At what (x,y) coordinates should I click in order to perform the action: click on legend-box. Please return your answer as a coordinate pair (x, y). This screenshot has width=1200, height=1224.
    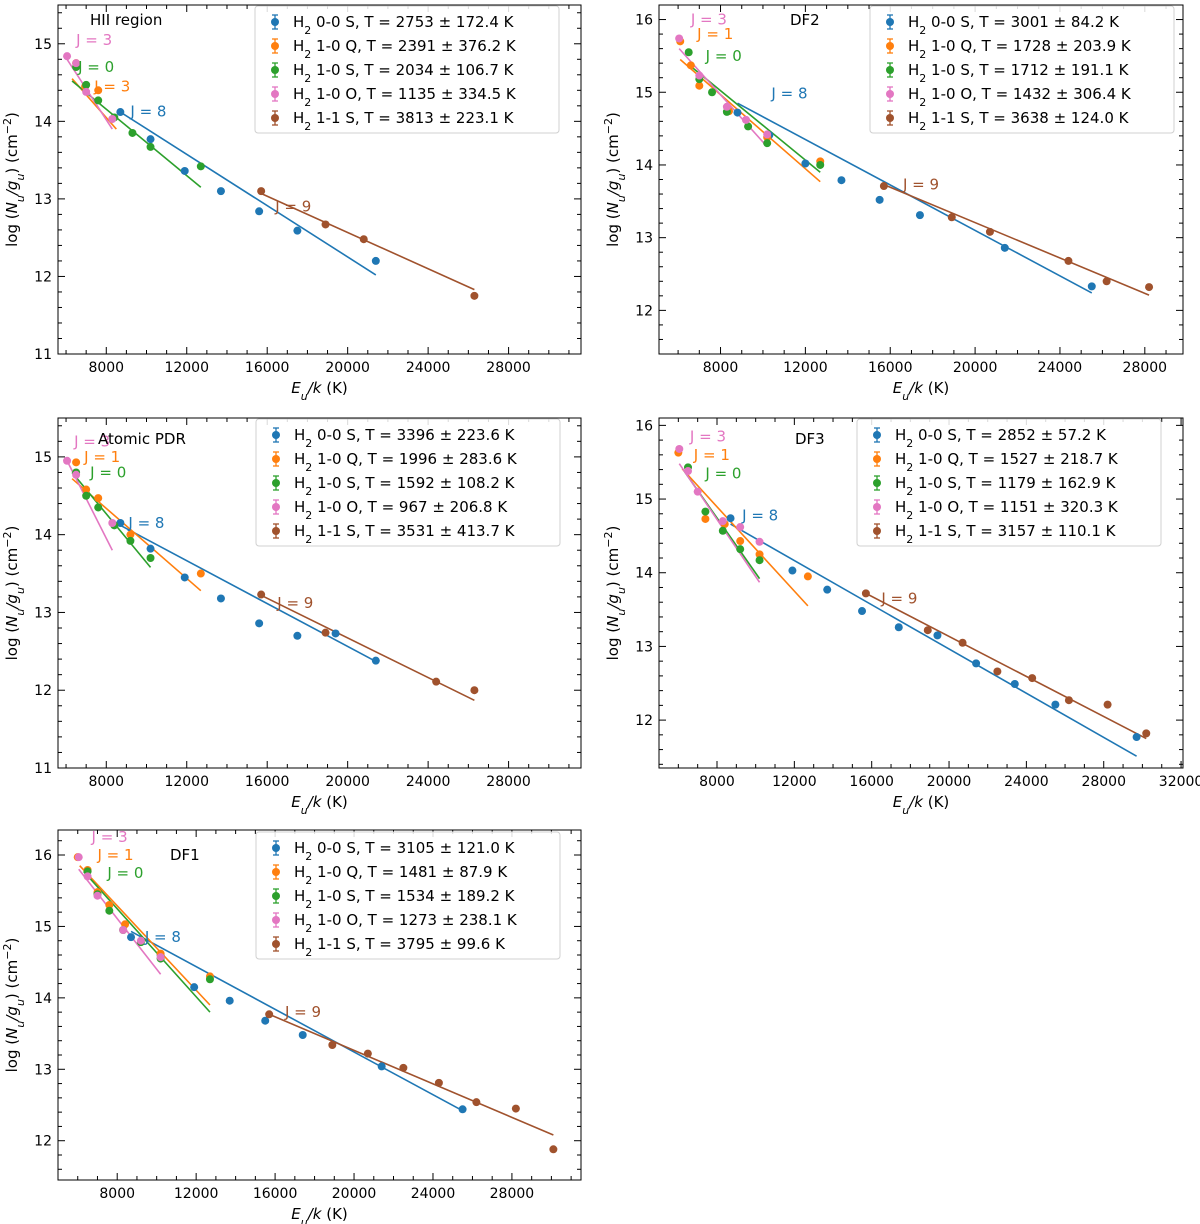
    Looking at the image, I should click on (1022, 69).